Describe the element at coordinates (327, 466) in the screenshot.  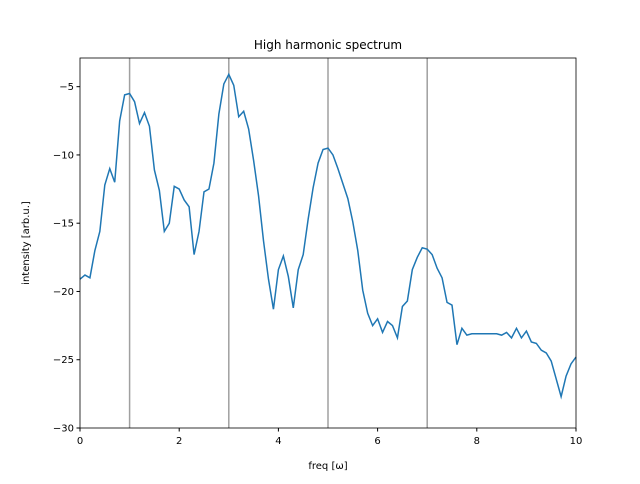
I see `x-axis-label: freq [ω]` at that location.